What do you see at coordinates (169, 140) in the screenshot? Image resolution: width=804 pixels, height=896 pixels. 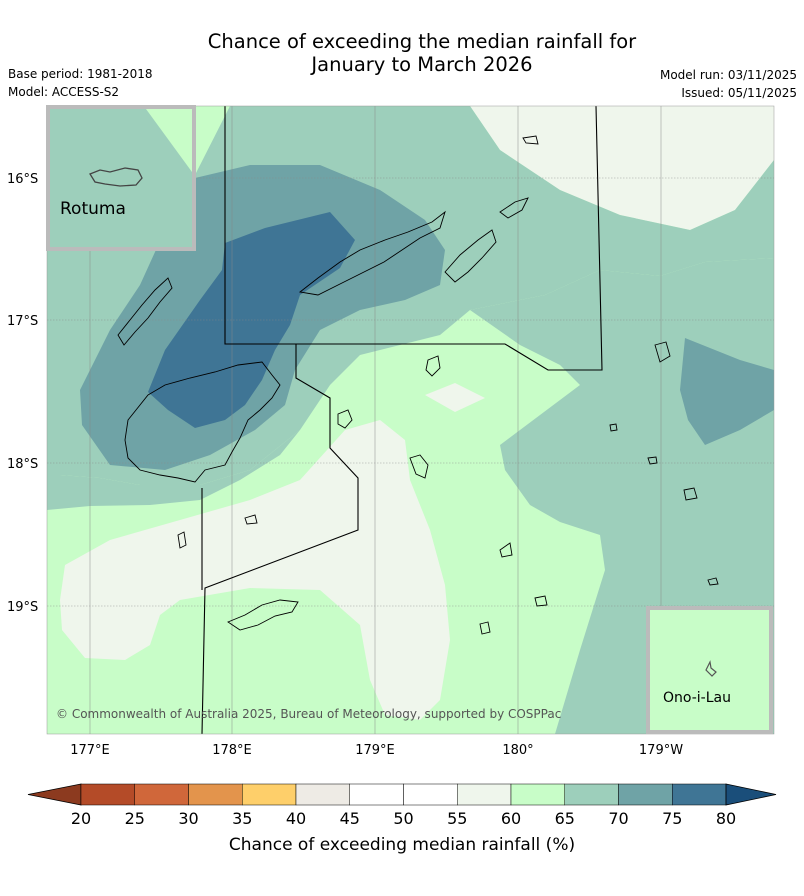 I see `inset-rotuma-zone` at bounding box center [169, 140].